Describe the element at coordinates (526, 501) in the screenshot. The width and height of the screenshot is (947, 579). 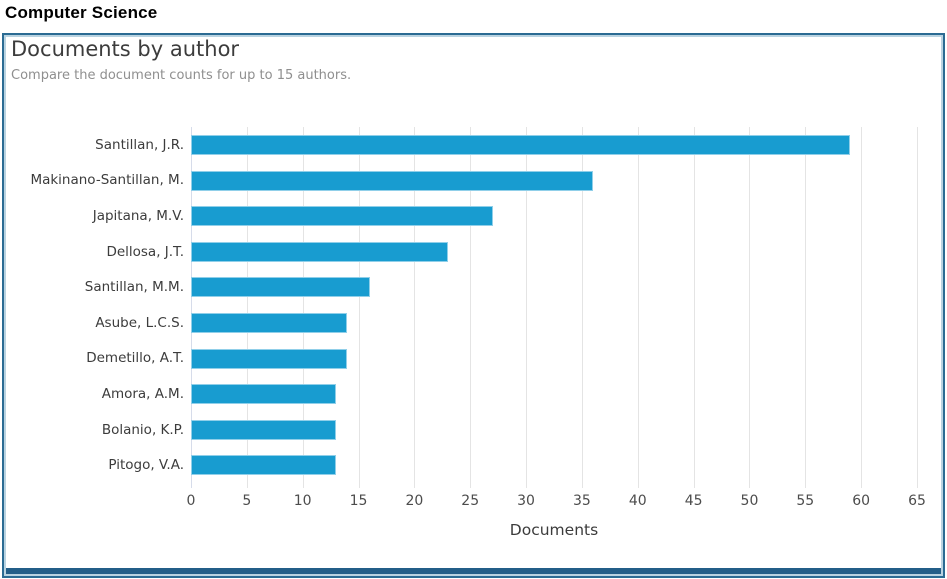
I see `x-tick-label: 30` at that location.